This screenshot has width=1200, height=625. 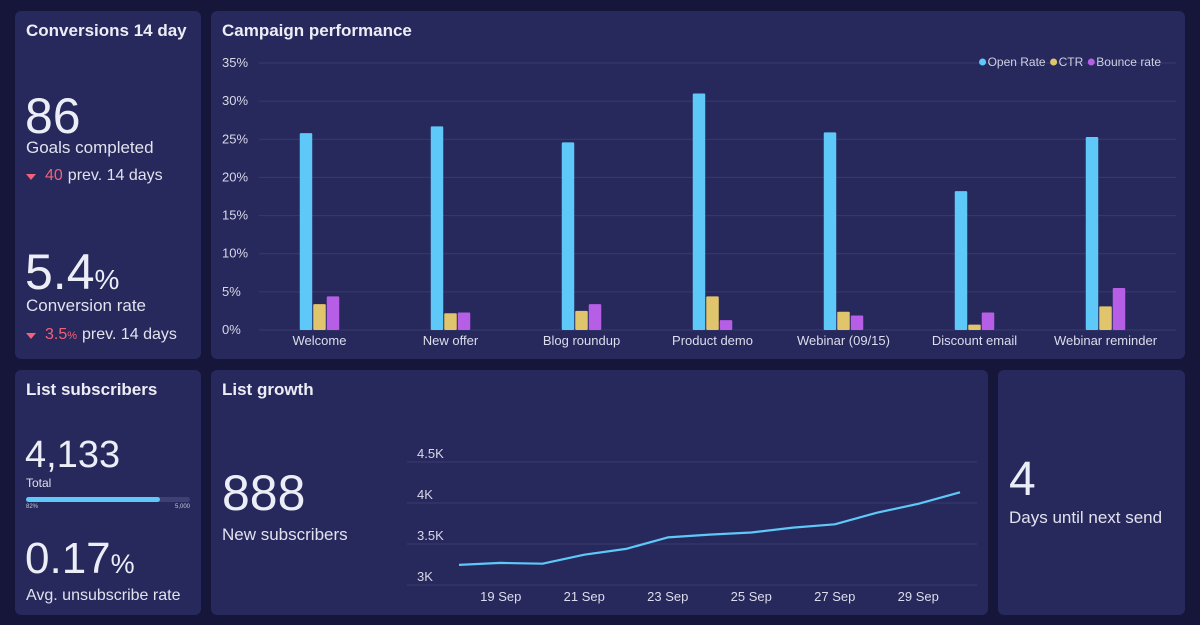 I want to click on list-growth-title: List growth, so click(x=268, y=389).